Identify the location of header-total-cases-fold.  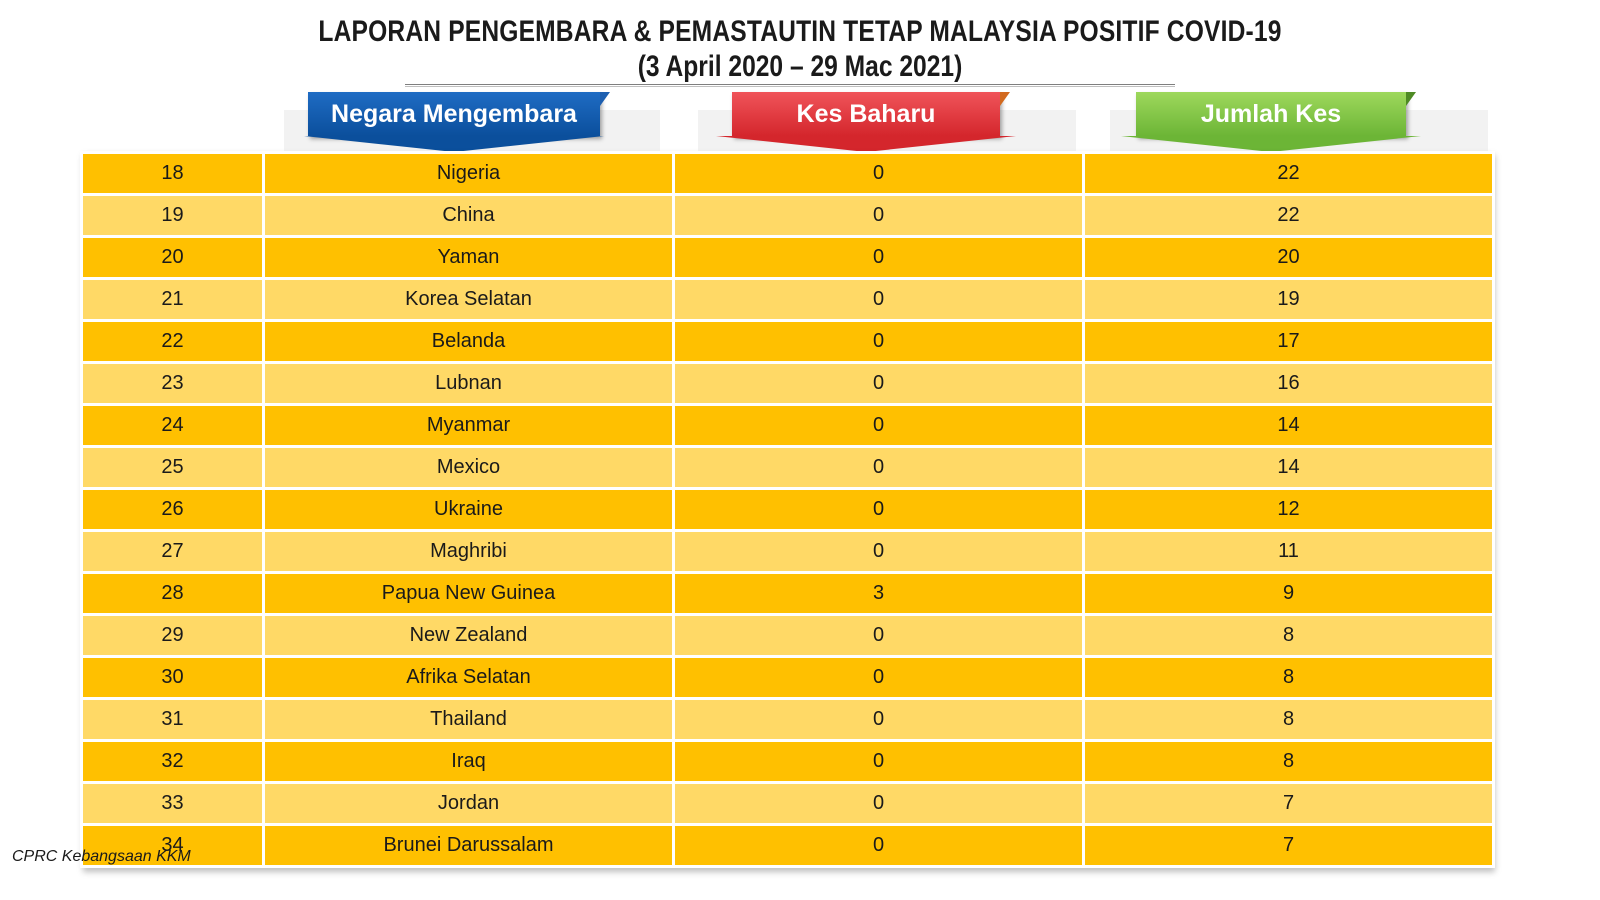
(1411, 99).